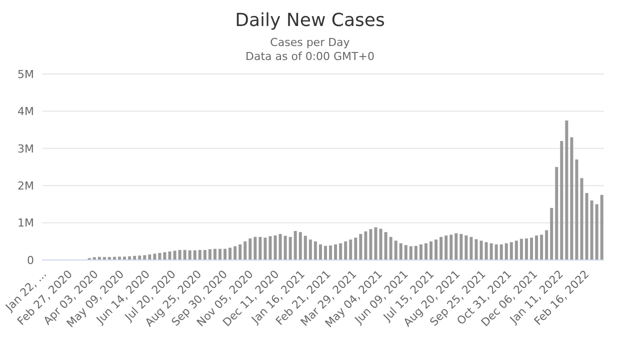 This screenshot has height=339, width=620. I want to click on y-tick-label: 4M, so click(26, 111).